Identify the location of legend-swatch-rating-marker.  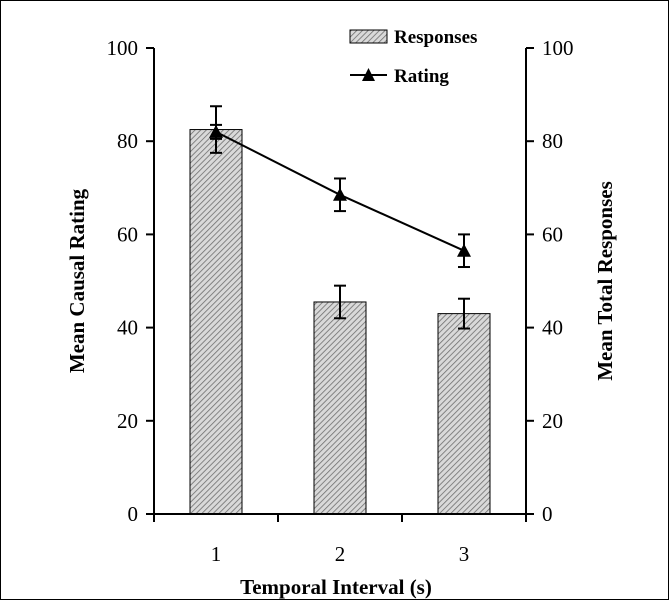
(368, 74).